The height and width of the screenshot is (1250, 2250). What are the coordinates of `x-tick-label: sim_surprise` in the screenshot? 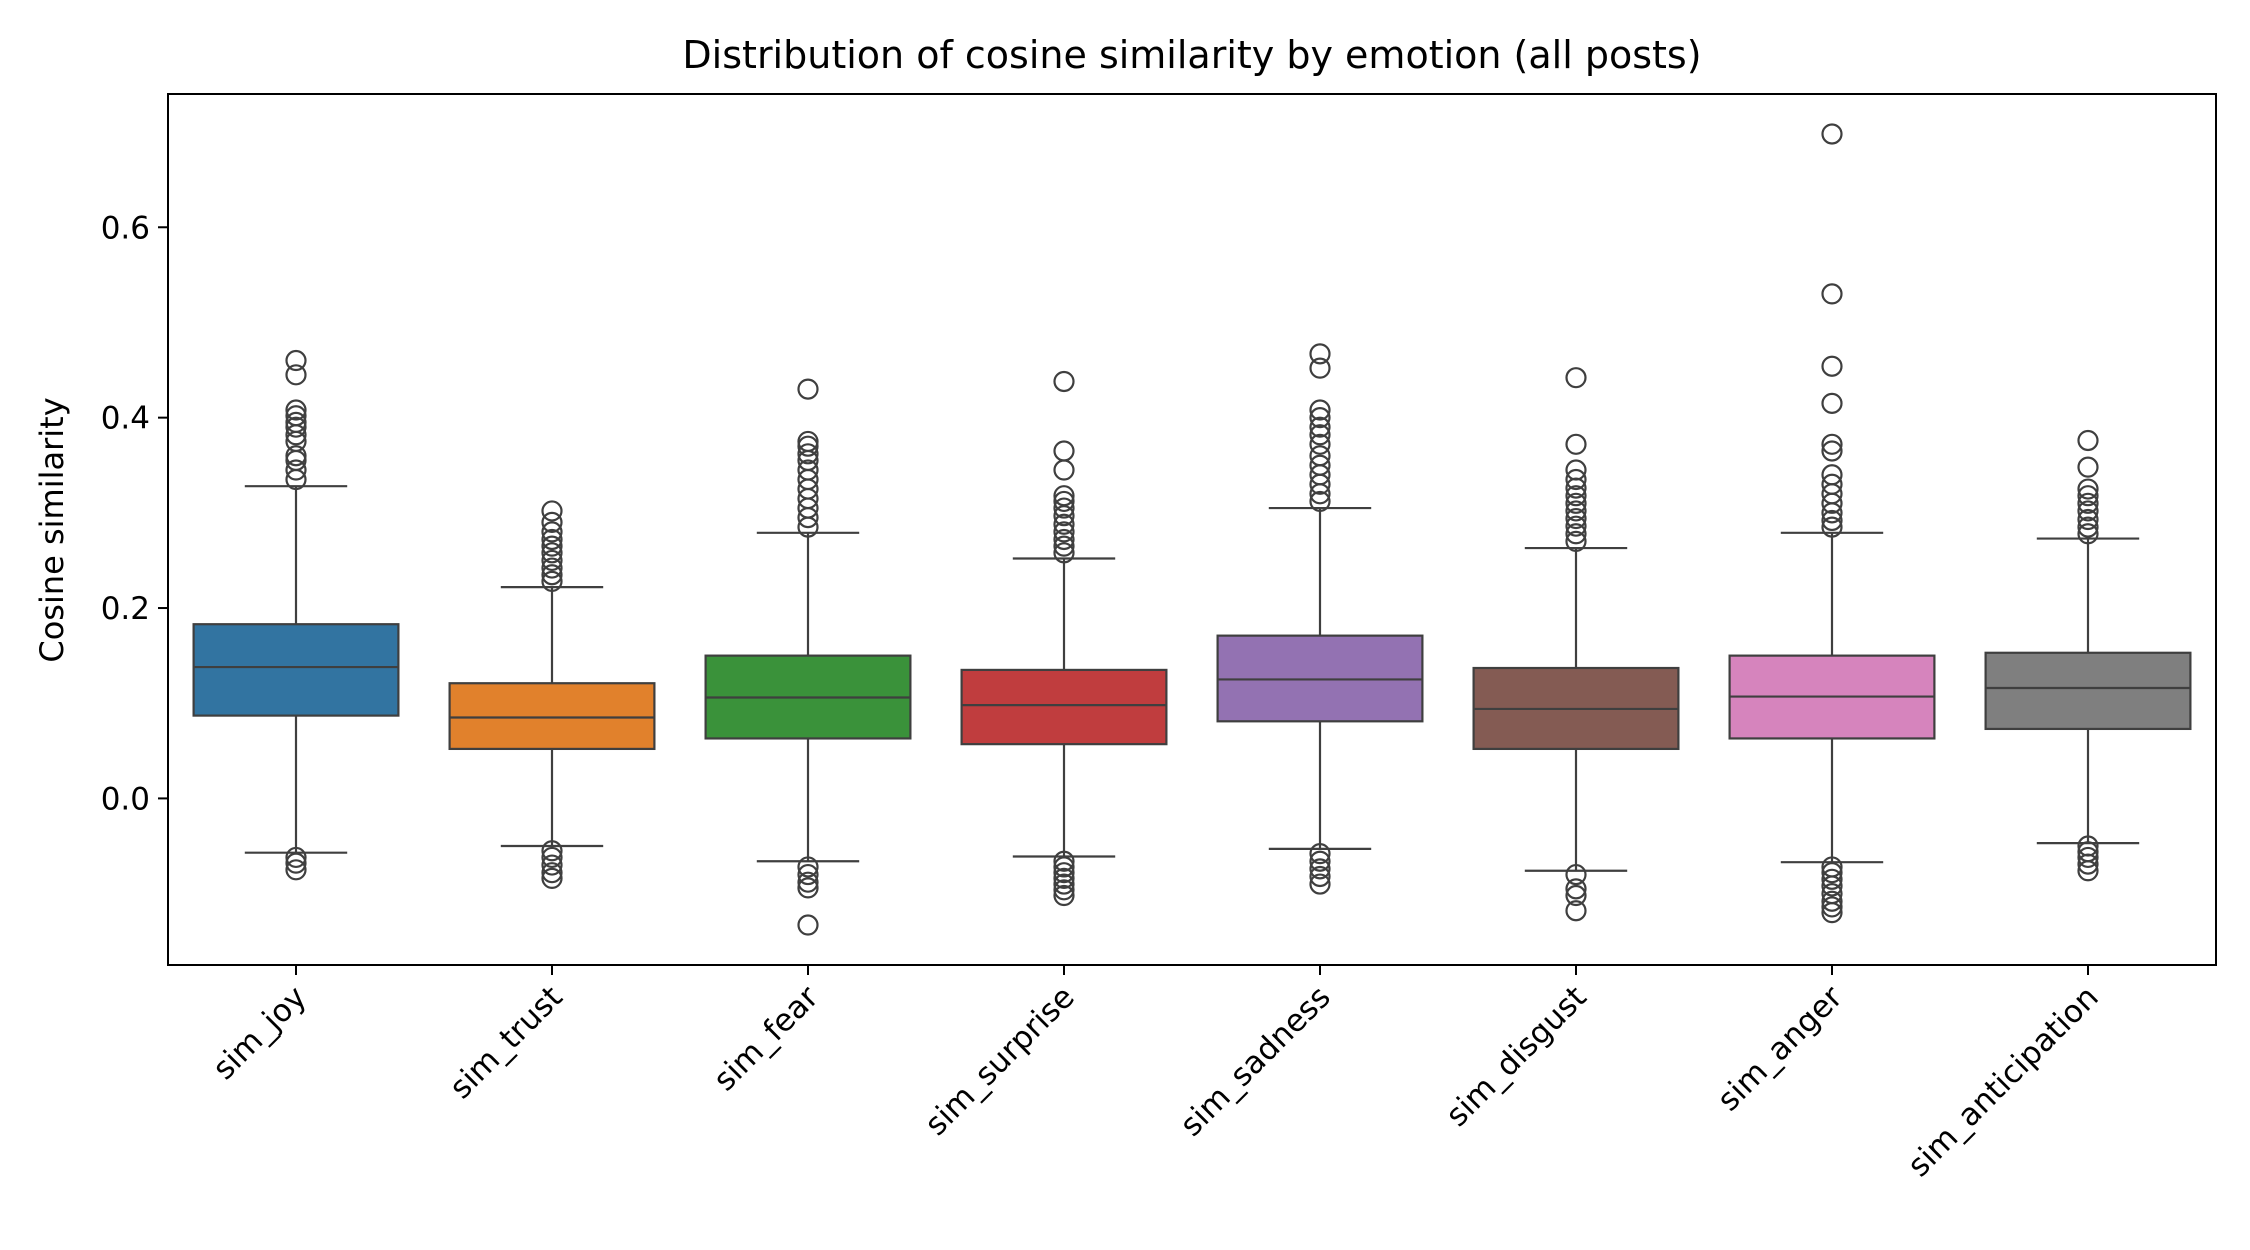 It's located at (1000, 1061).